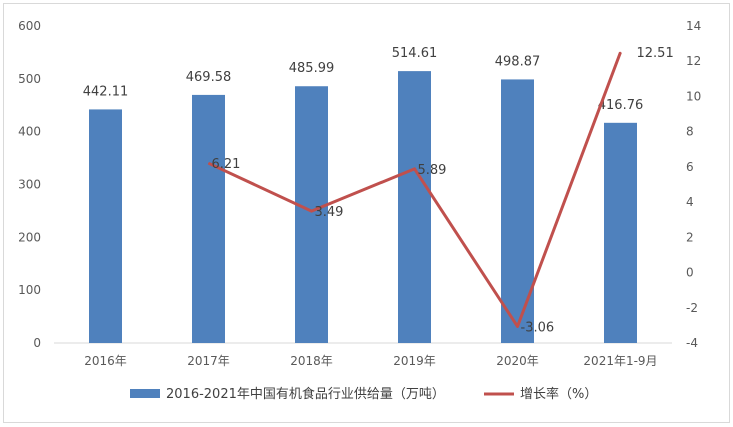  I want to click on bar-data-label: 469.58, so click(209, 77).